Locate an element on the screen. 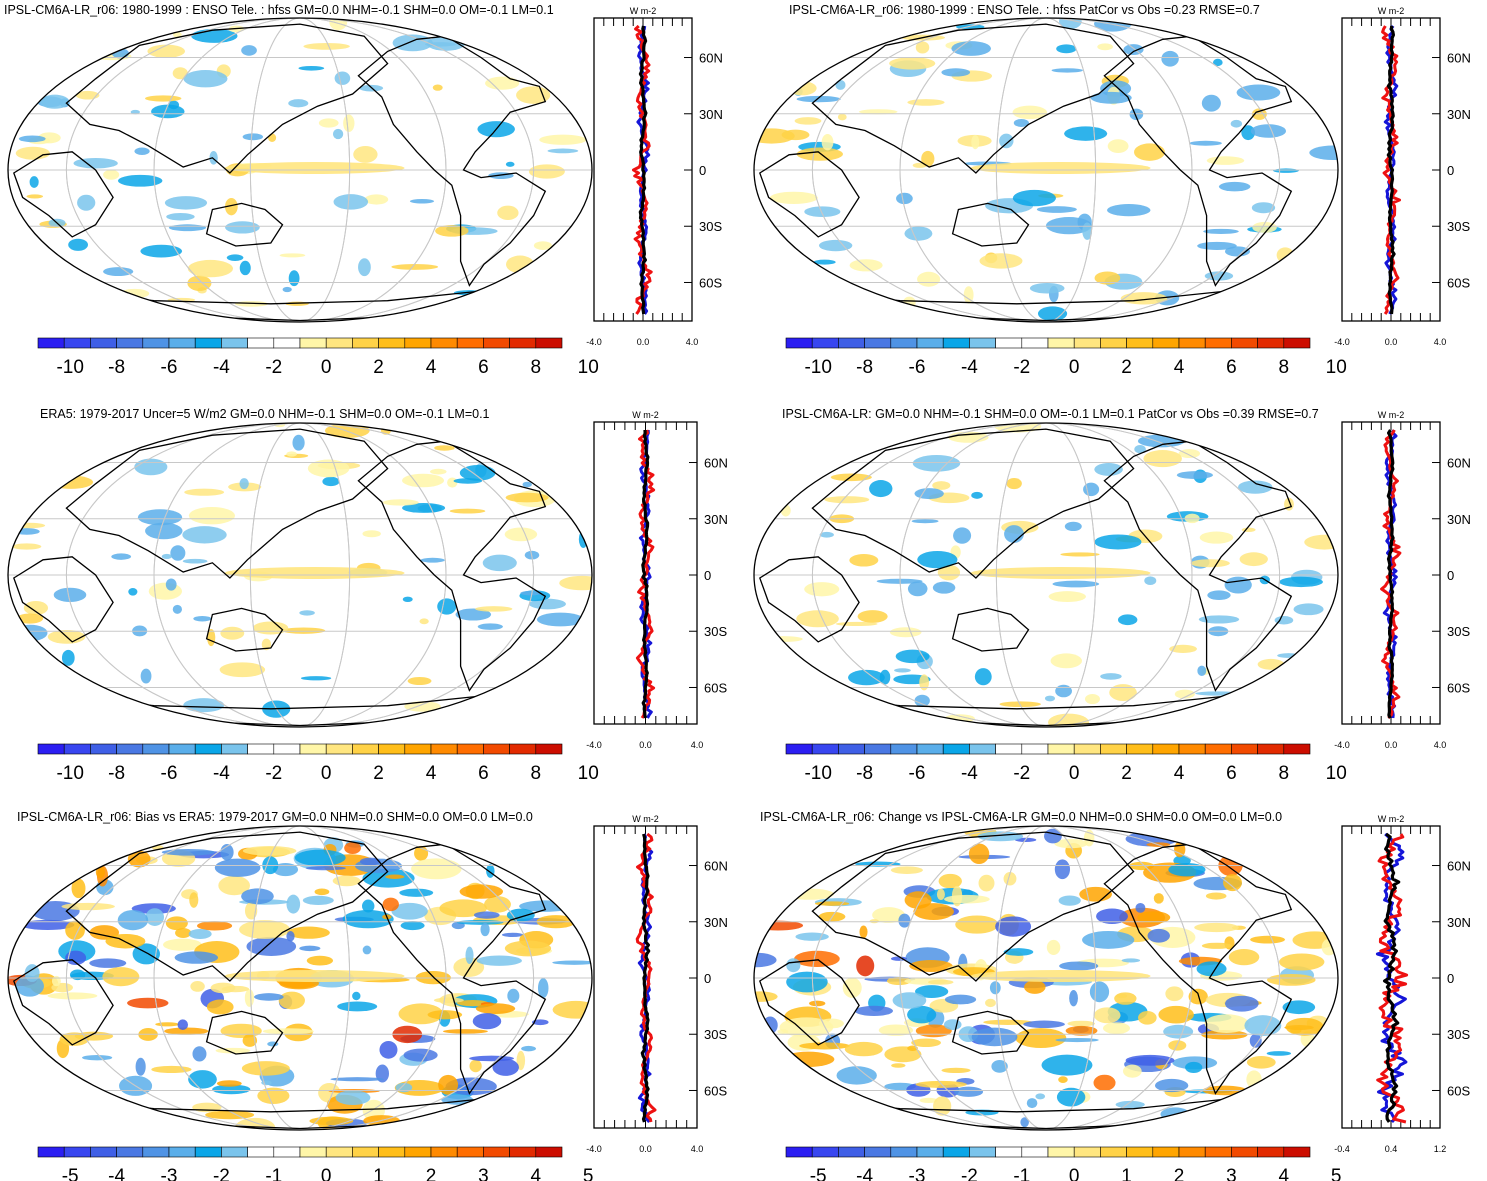 The height and width of the screenshot is (1181, 1487). map-field is located at coordinates (1046, 978).